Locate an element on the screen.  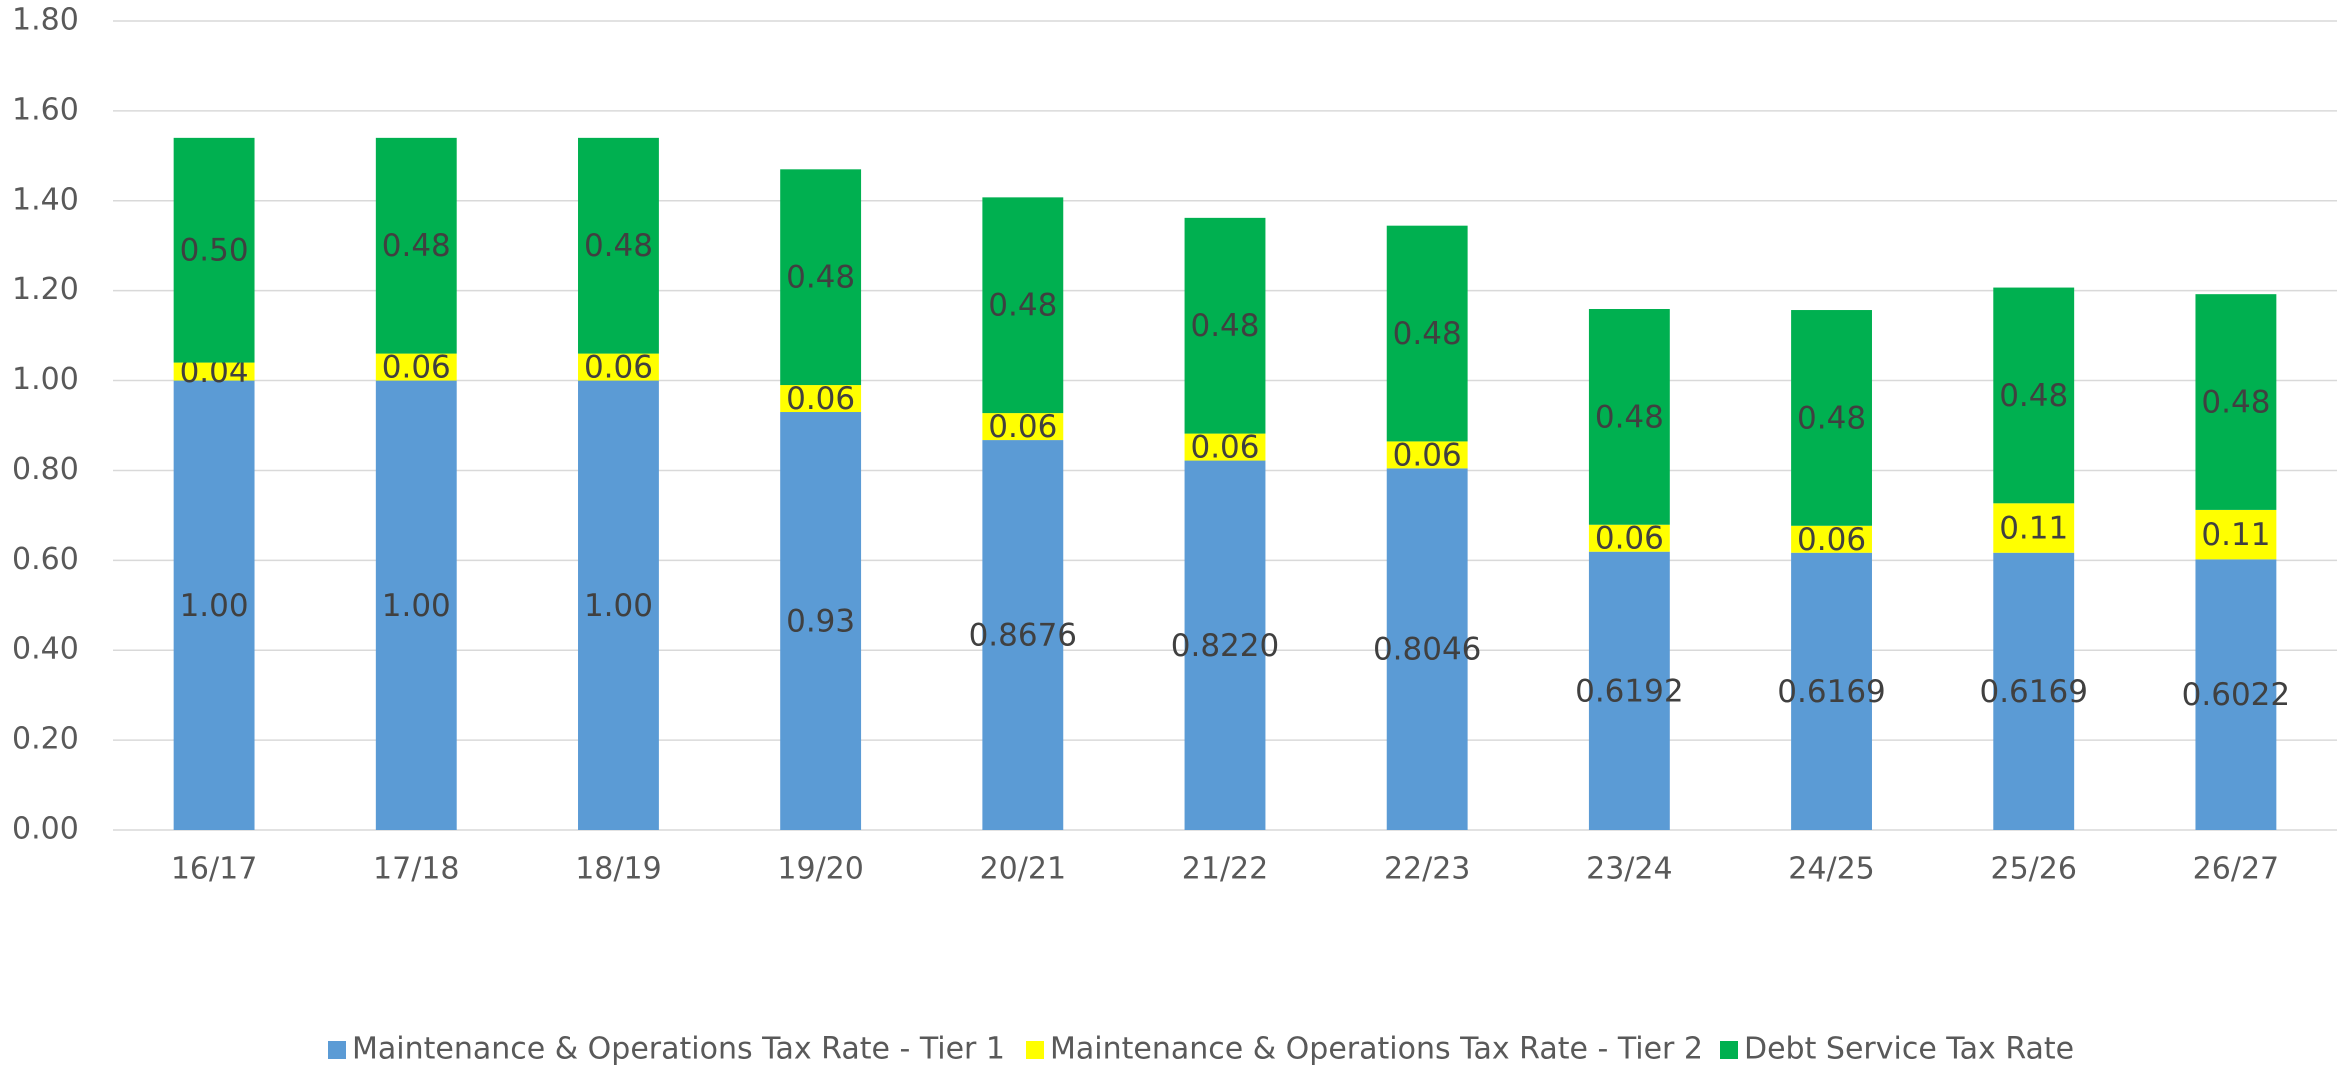
data-label: 0.93 is located at coordinates (820, 622).